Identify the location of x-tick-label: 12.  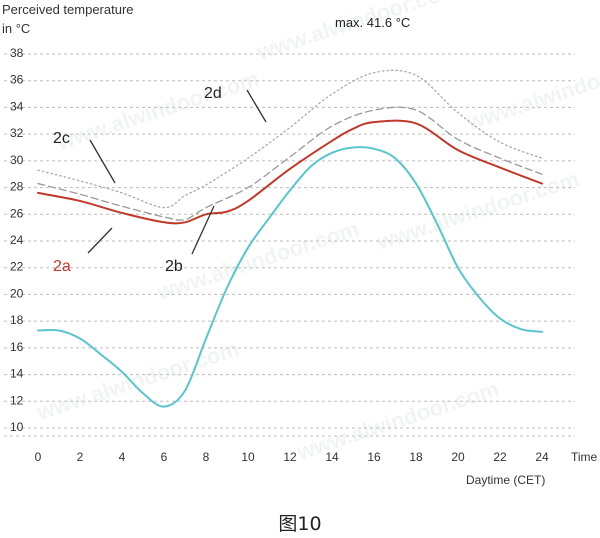
(290, 457).